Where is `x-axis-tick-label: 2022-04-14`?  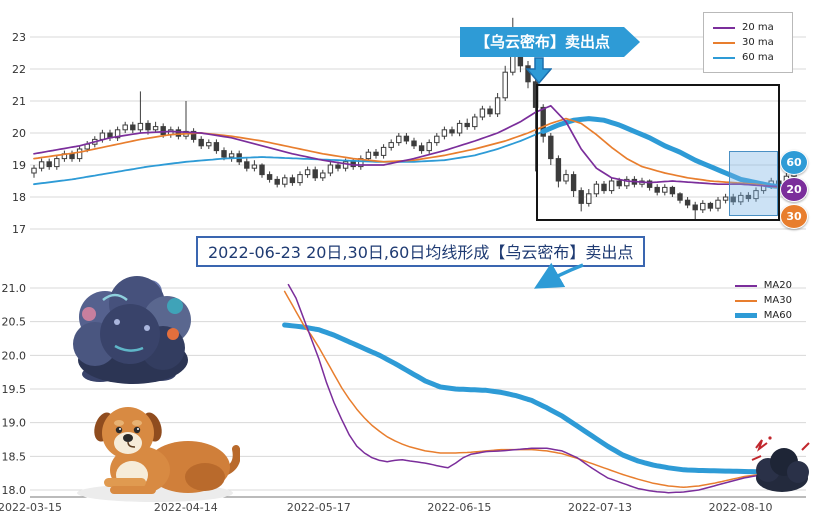 x-axis-tick-label: 2022-04-14 is located at coordinates (186, 507).